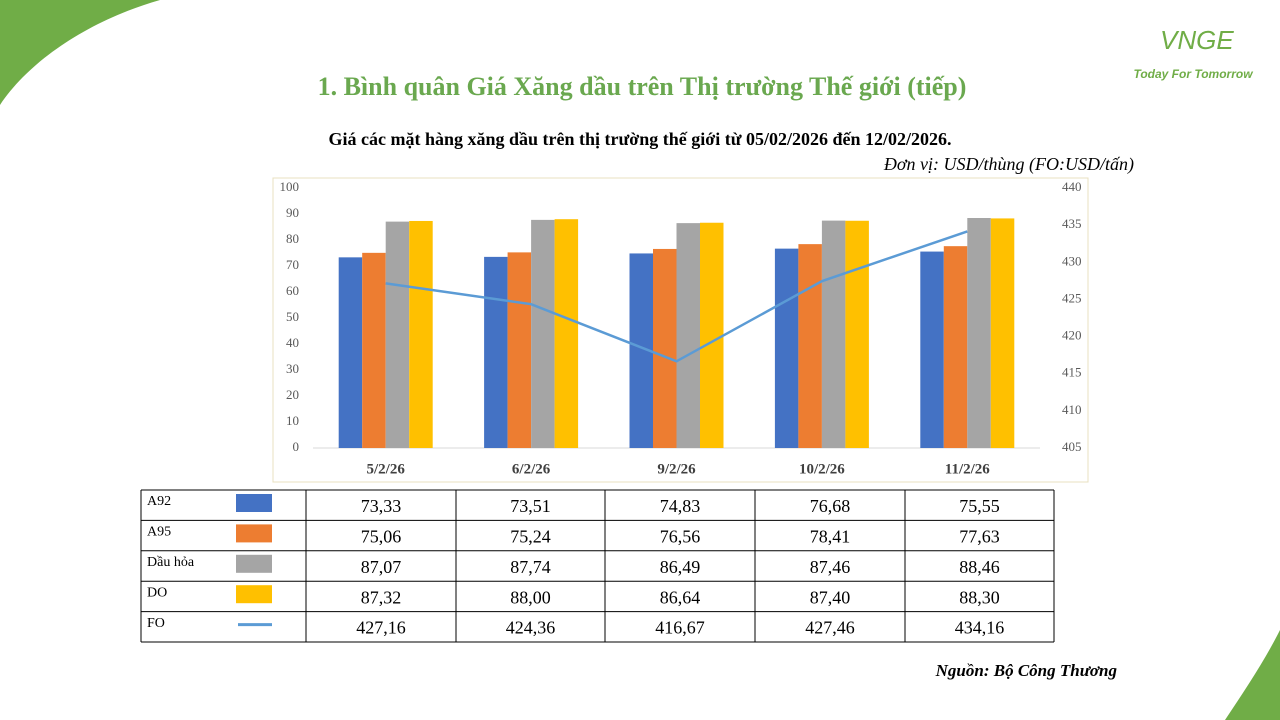 This screenshot has height=720, width=1280. I want to click on y2-tick-label: 410, so click(1072, 409).